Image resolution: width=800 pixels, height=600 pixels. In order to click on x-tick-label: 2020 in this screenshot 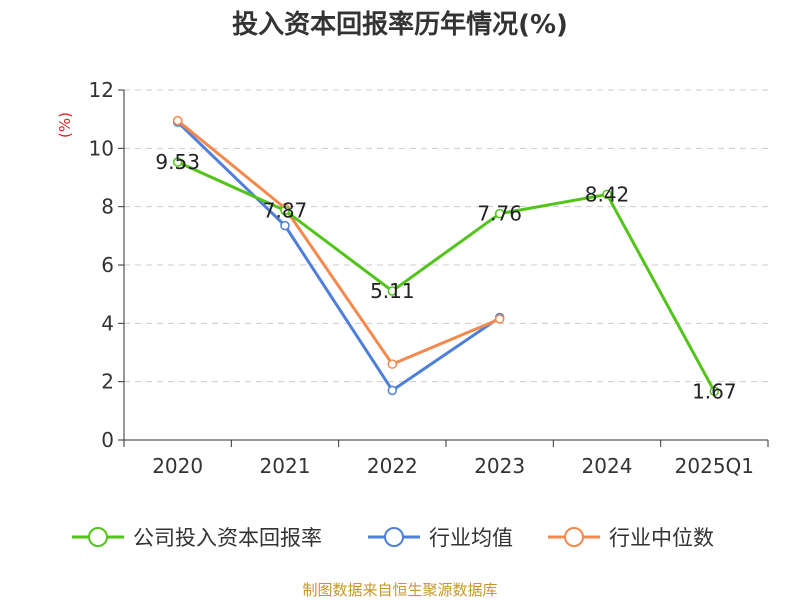, I will do `click(177, 466)`.